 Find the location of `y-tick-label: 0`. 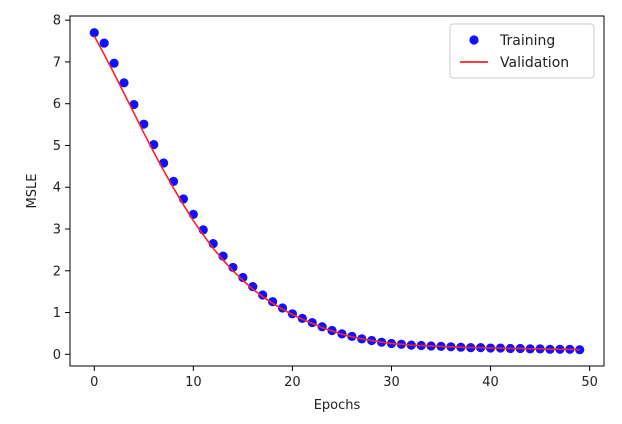

y-tick-label: 0 is located at coordinates (57, 355).